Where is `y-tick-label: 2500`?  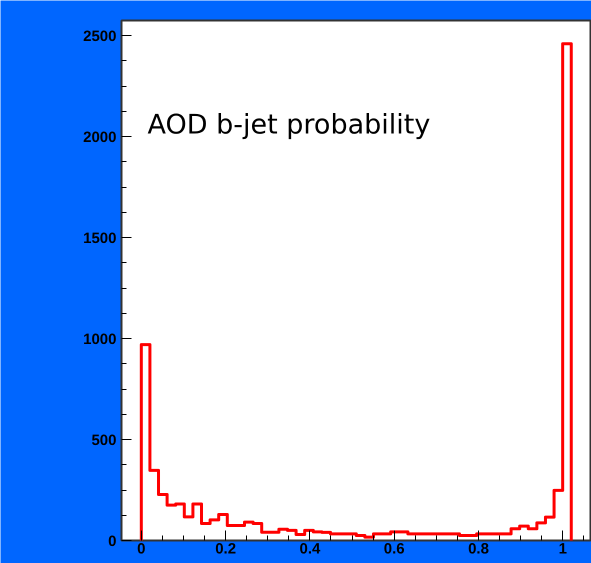 y-tick-label: 2500 is located at coordinates (100, 37).